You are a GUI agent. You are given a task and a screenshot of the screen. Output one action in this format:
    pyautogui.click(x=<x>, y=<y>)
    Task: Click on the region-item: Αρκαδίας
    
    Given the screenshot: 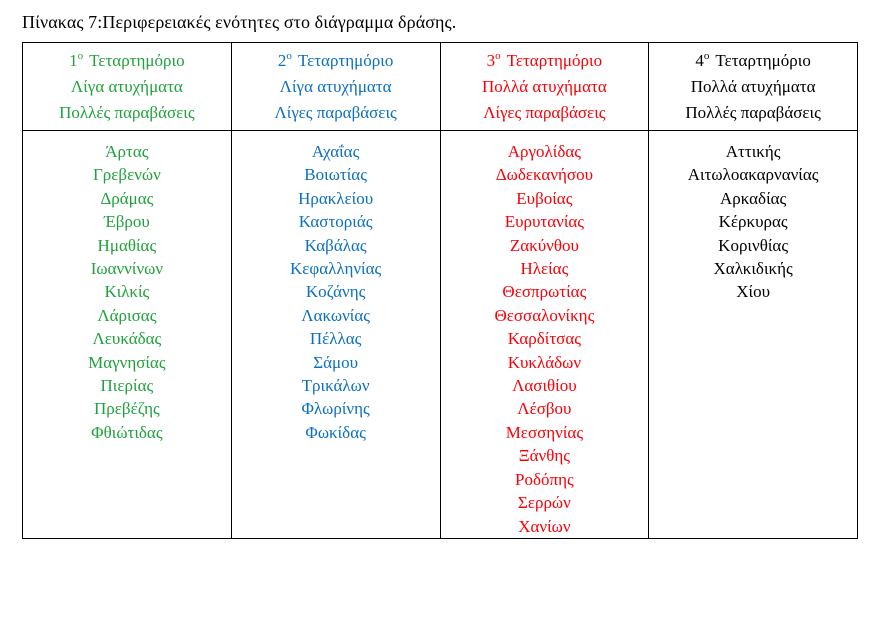 What is the action you would take?
    pyautogui.click(x=753, y=198)
    